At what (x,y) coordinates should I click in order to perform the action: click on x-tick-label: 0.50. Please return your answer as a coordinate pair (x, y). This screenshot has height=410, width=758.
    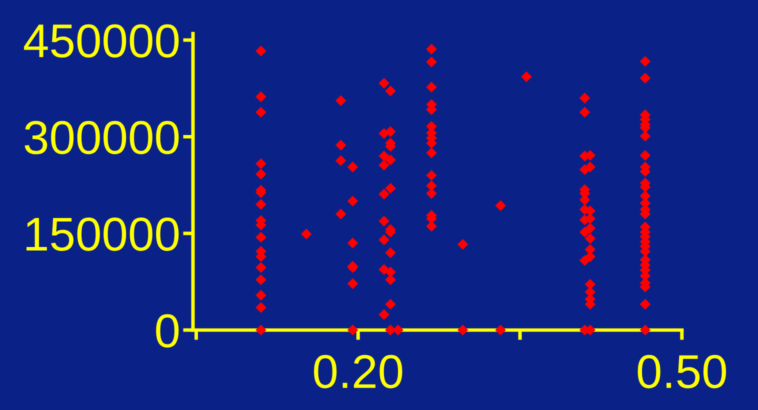
    Looking at the image, I should click on (682, 371).